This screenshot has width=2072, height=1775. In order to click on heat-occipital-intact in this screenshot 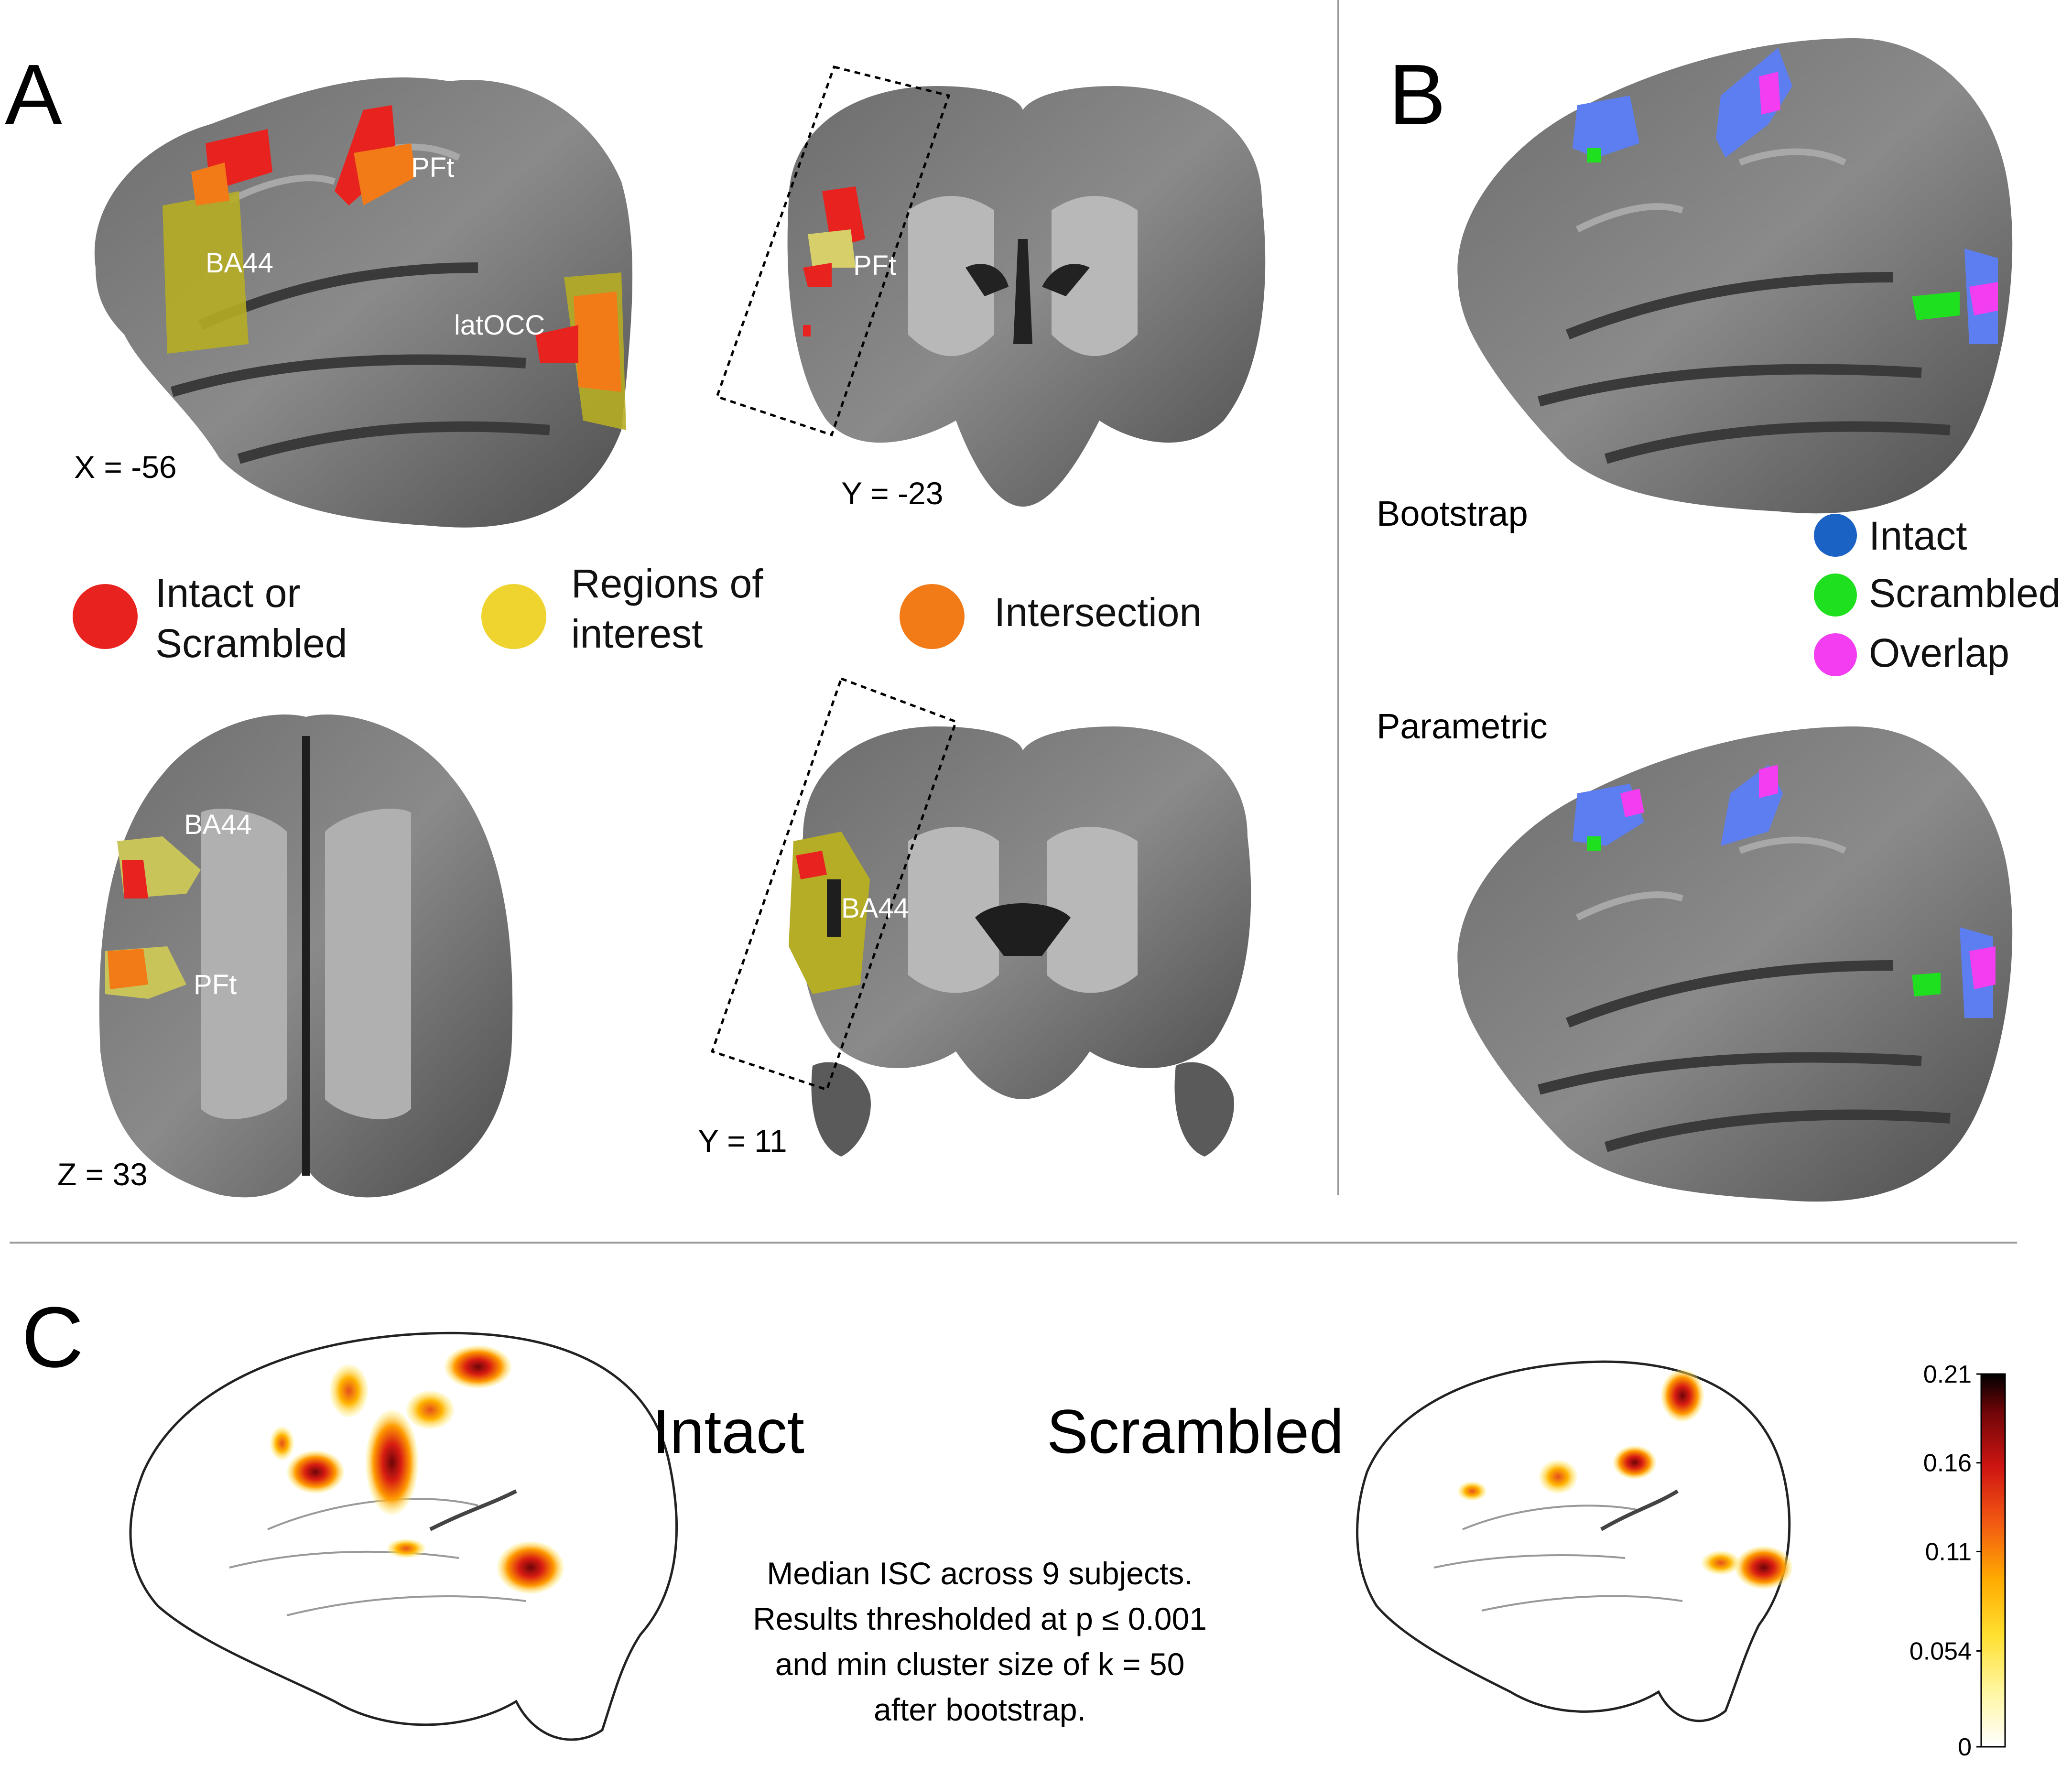, I will do `click(530, 1567)`.